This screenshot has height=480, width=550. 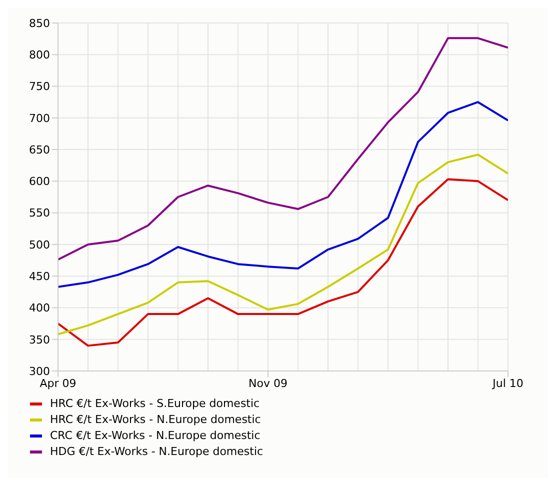 I want to click on y-tick-label: 650, so click(x=39, y=149).